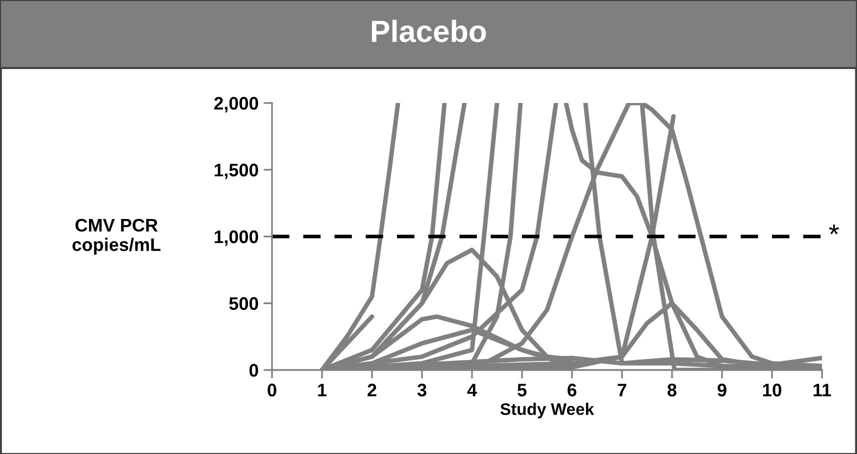  Describe the element at coordinates (772, 390) in the screenshot. I see `x-tick-label: 10` at that location.